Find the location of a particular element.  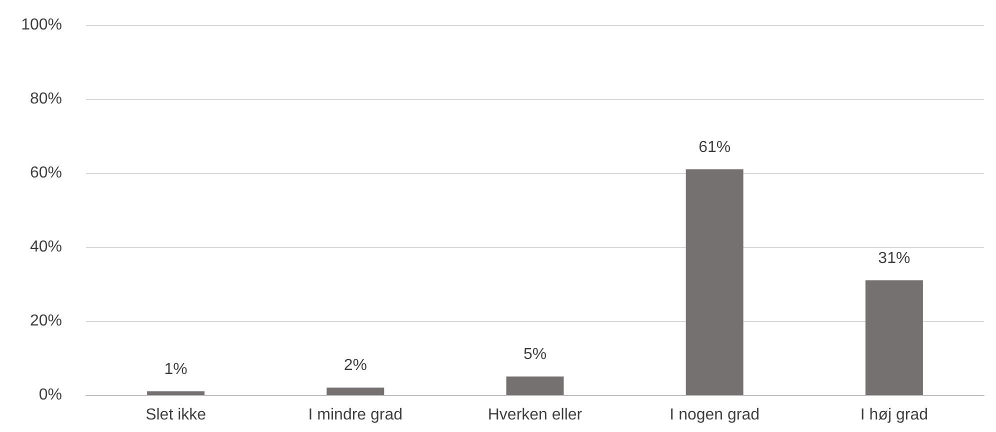

x-tick-label: I nogen grad is located at coordinates (715, 415).